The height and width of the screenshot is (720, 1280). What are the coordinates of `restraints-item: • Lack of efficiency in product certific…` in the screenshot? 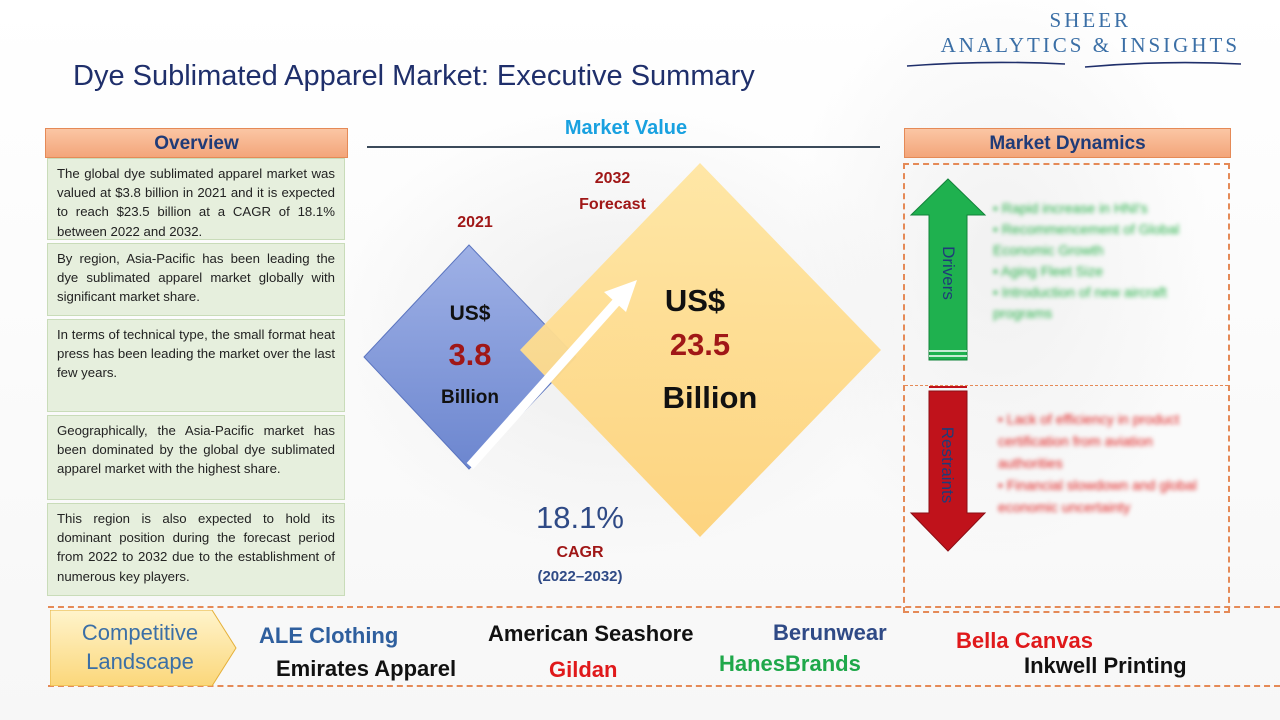 It's located at (1089, 441).